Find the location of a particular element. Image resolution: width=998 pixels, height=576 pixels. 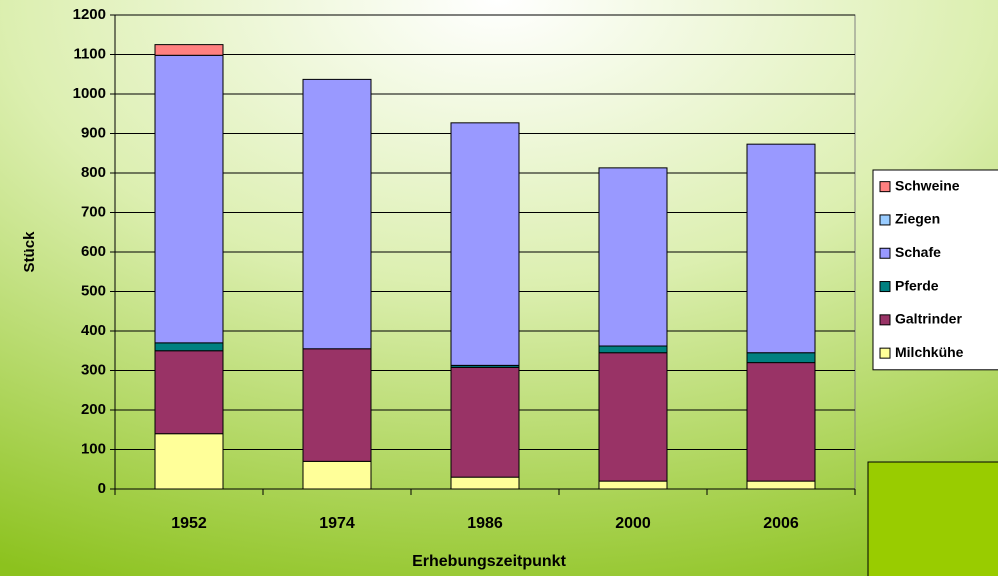

y-tick-label: 1200 is located at coordinates (89, 14).